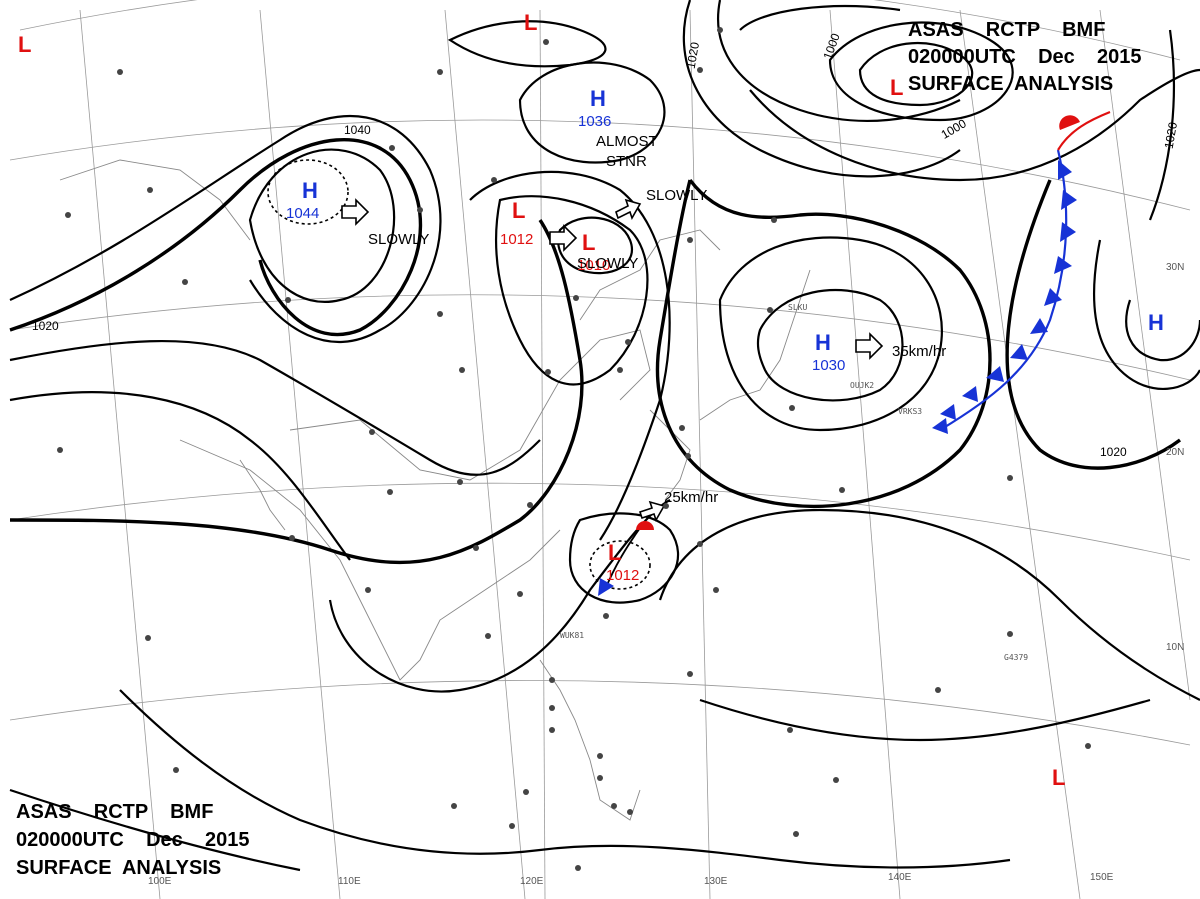 This screenshot has height=899, width=1200. What do you see at coordinates (831, 46) in the screenshot?
I see `isobar-label: 1000` at bounding box center [831, 46].